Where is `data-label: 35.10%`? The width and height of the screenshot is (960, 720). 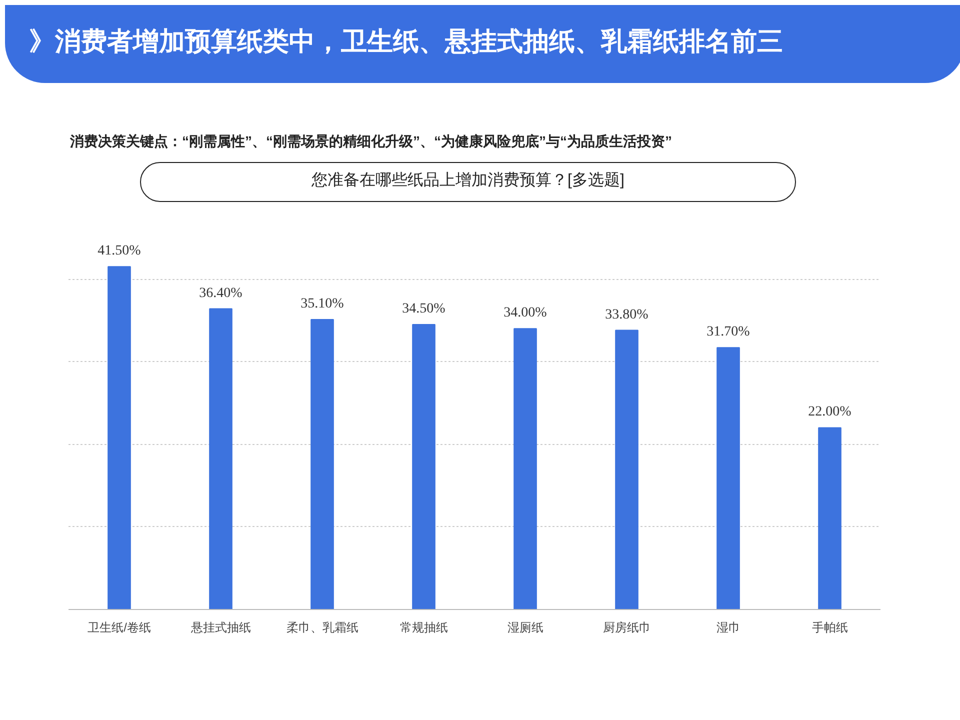 data-label: 35.10% is located at coordinates (322, 304).